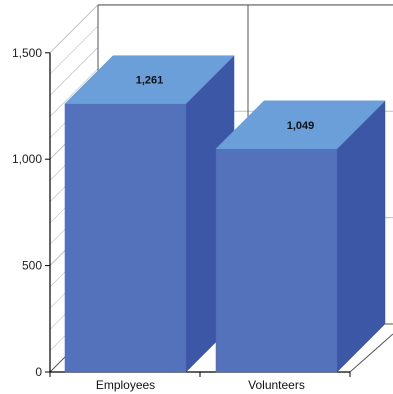 This screenshot has width=393, height=394. What do you see at coordinates (32, 266) in the screenshot?
I see `y-tick-label: 500` at bounding box center [32, 266].